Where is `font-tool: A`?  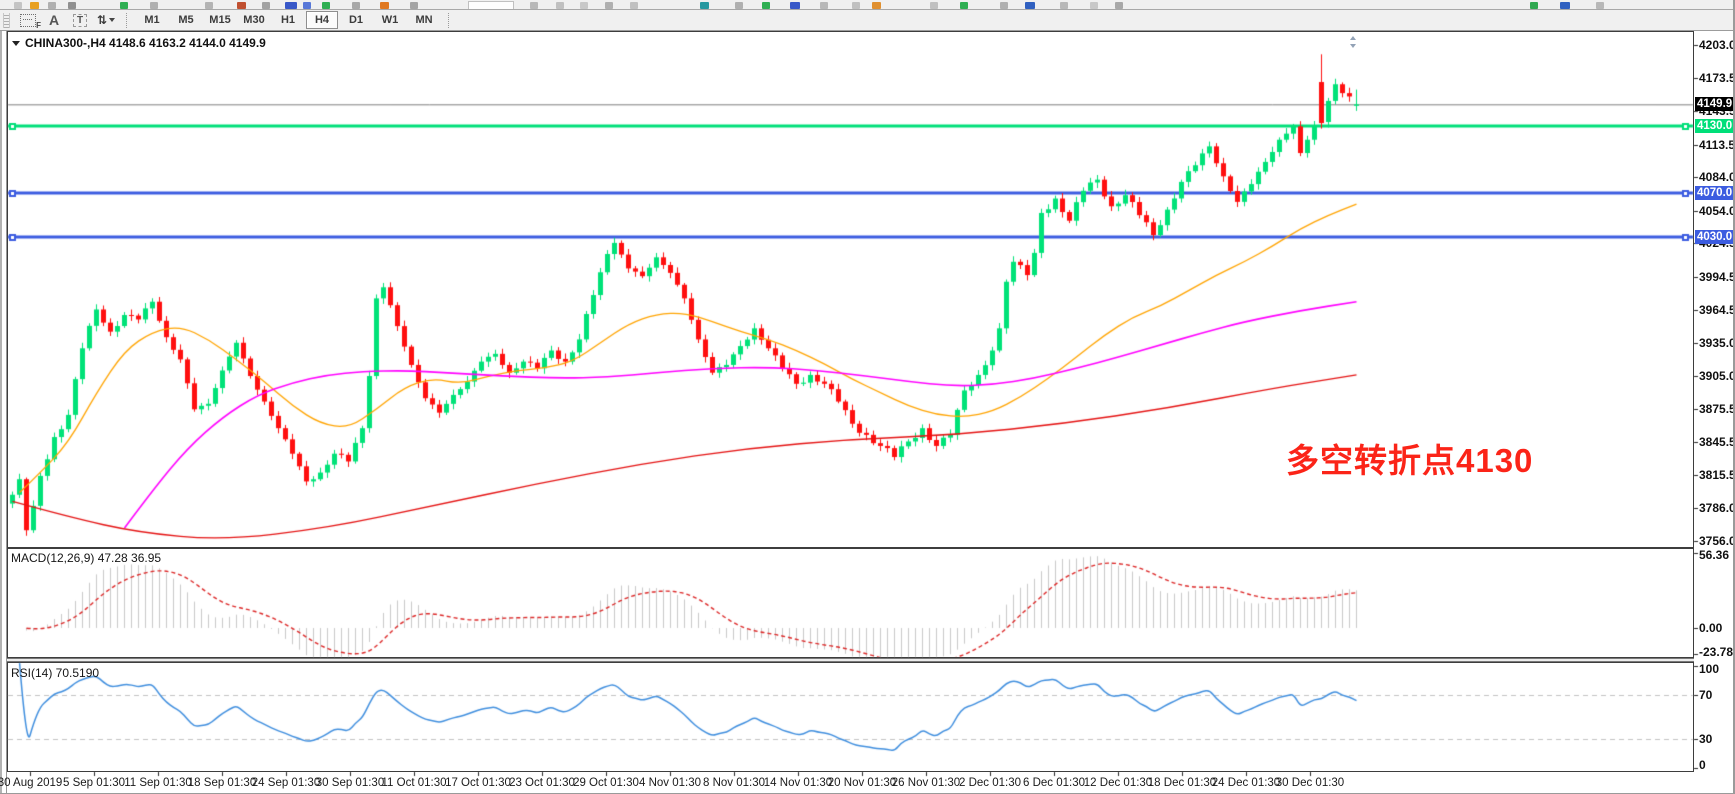
font-tool: A is located at coordinates (54, 20).